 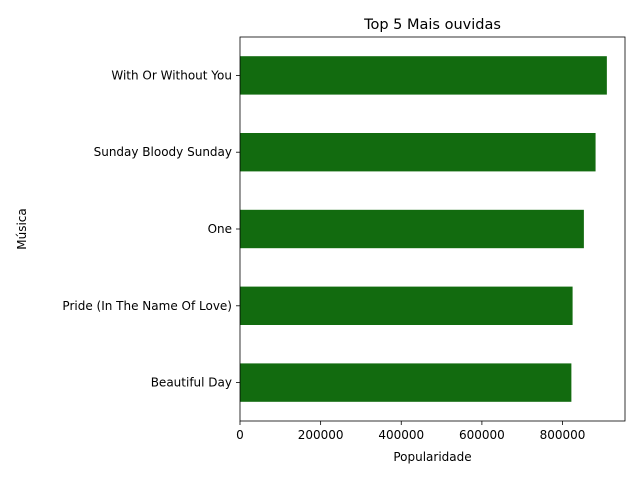 I want to click on x-tick-label: 800000, so click(x=563, y=435).